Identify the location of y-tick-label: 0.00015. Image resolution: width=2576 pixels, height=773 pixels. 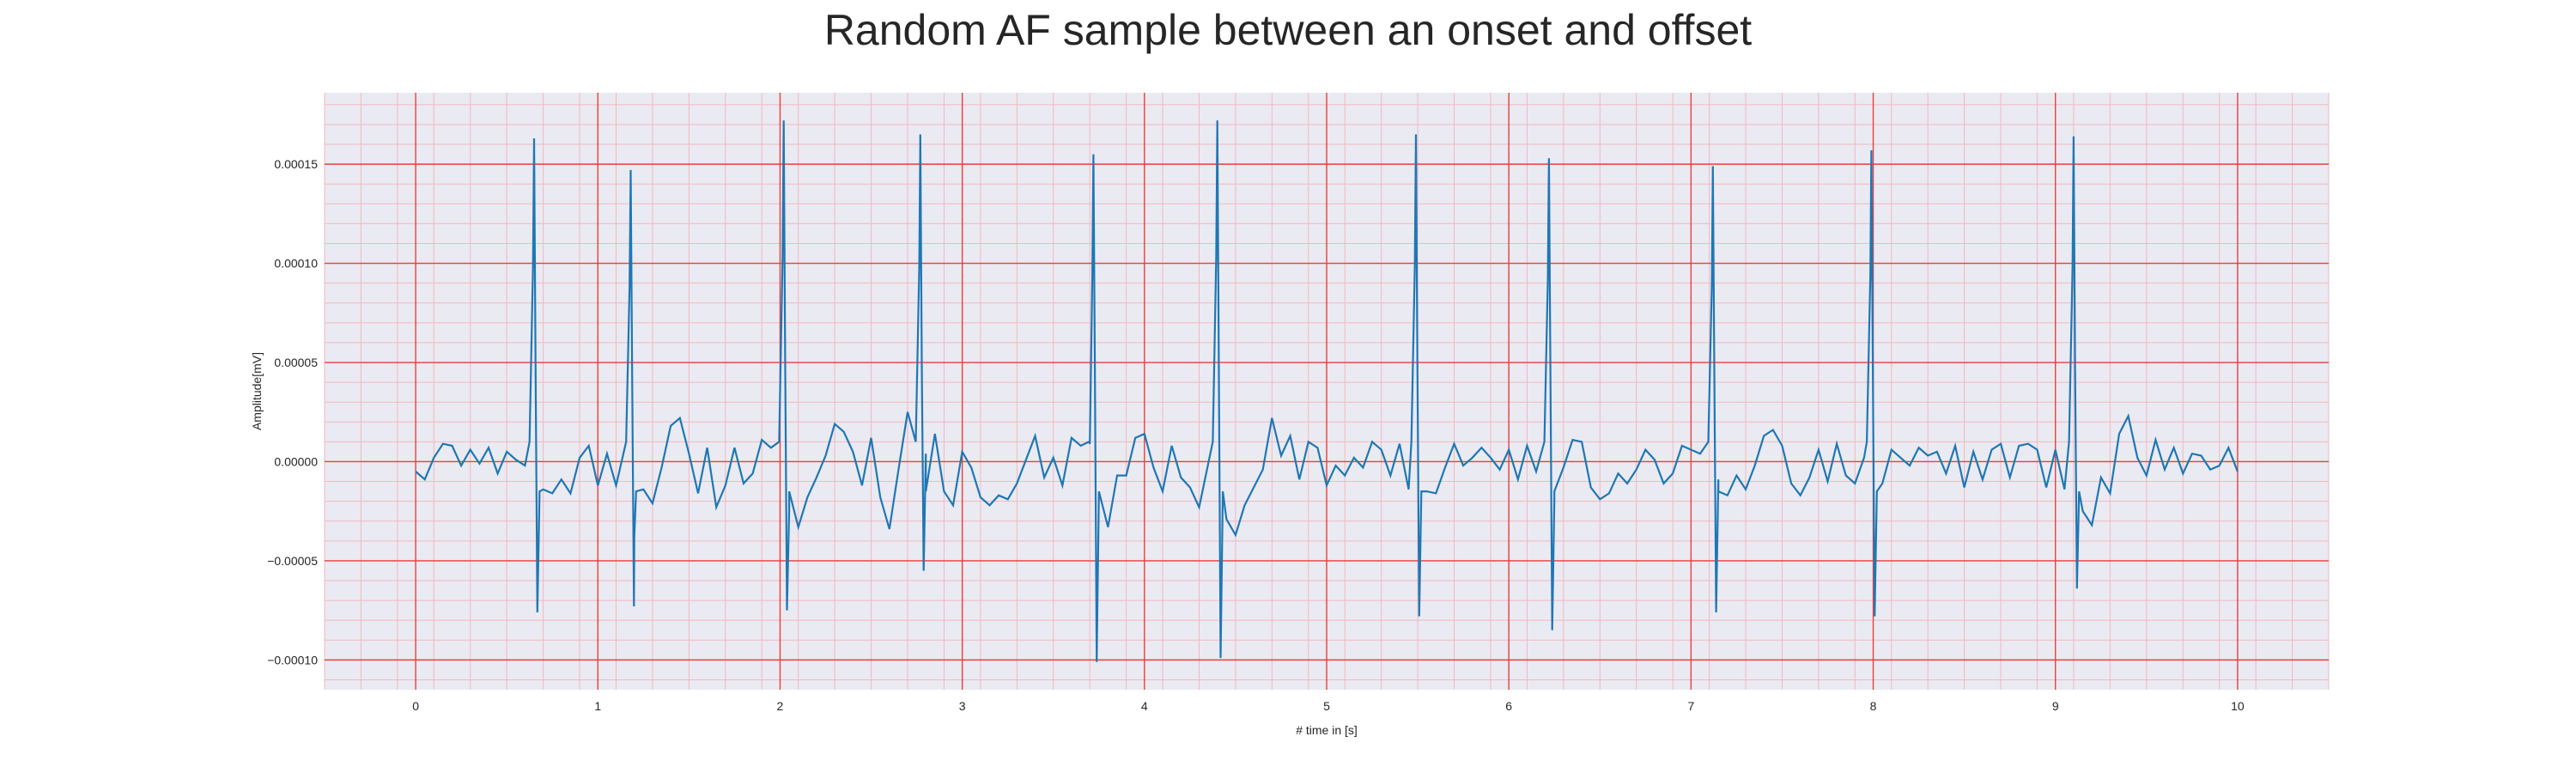
(296, 164).